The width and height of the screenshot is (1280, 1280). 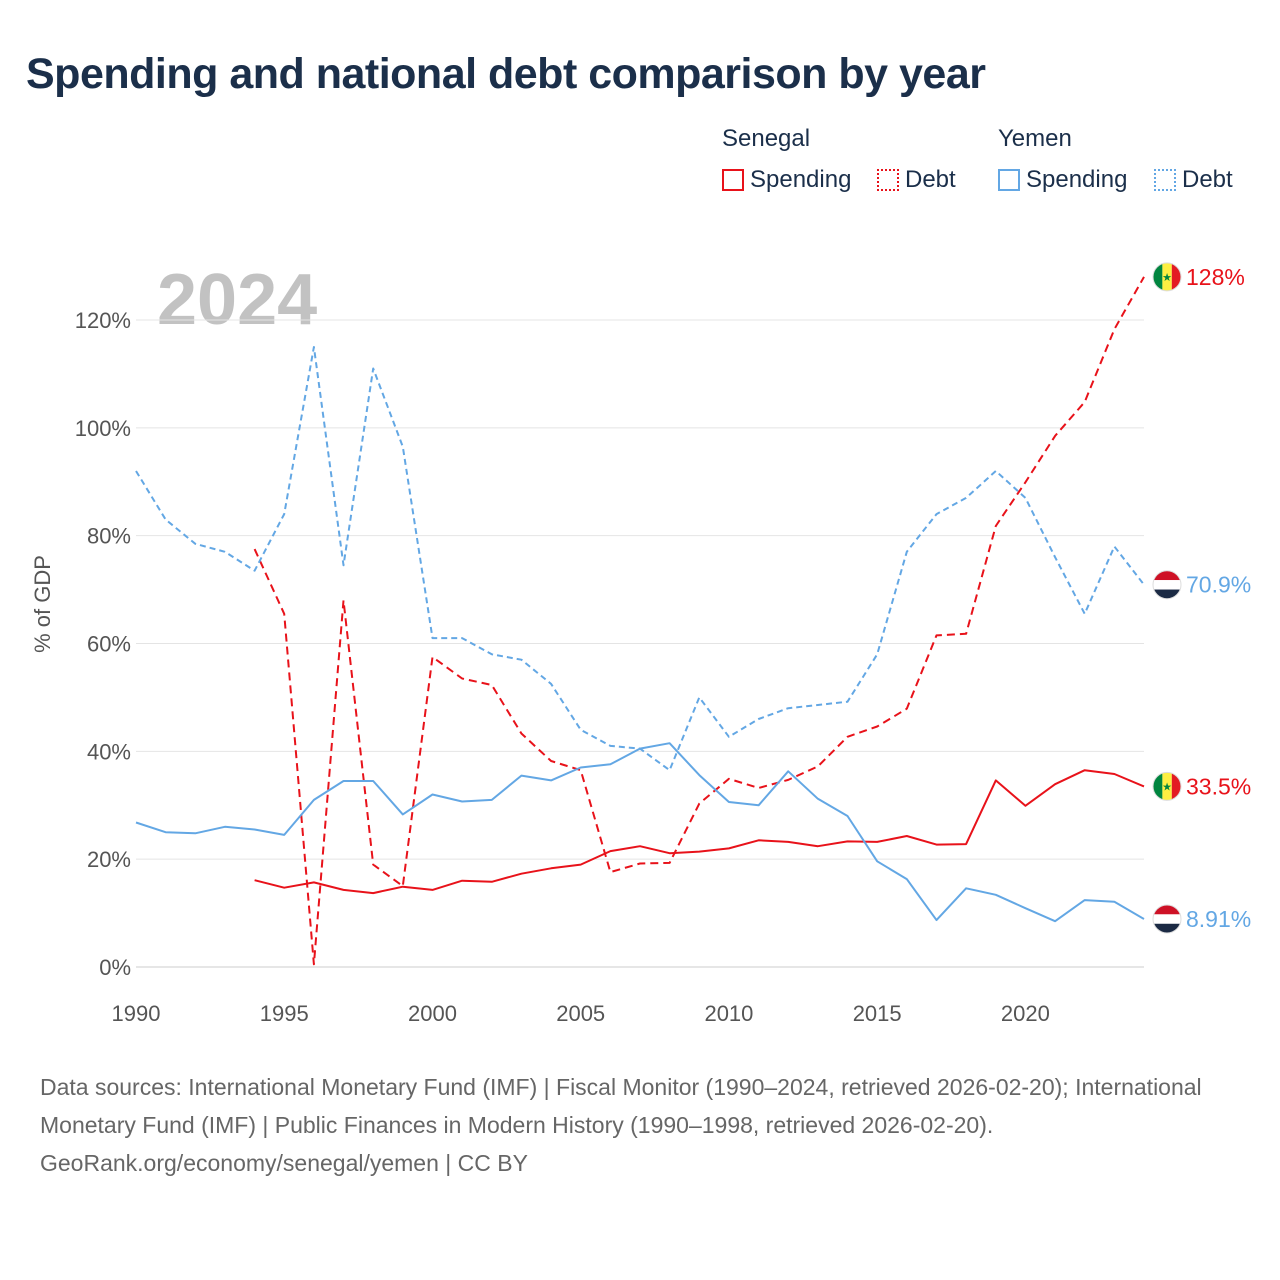 What do you see at coordinates (109, 751) in the screenshot?
I see `y-tick-label: 40%` at bounding box center [109, 751].